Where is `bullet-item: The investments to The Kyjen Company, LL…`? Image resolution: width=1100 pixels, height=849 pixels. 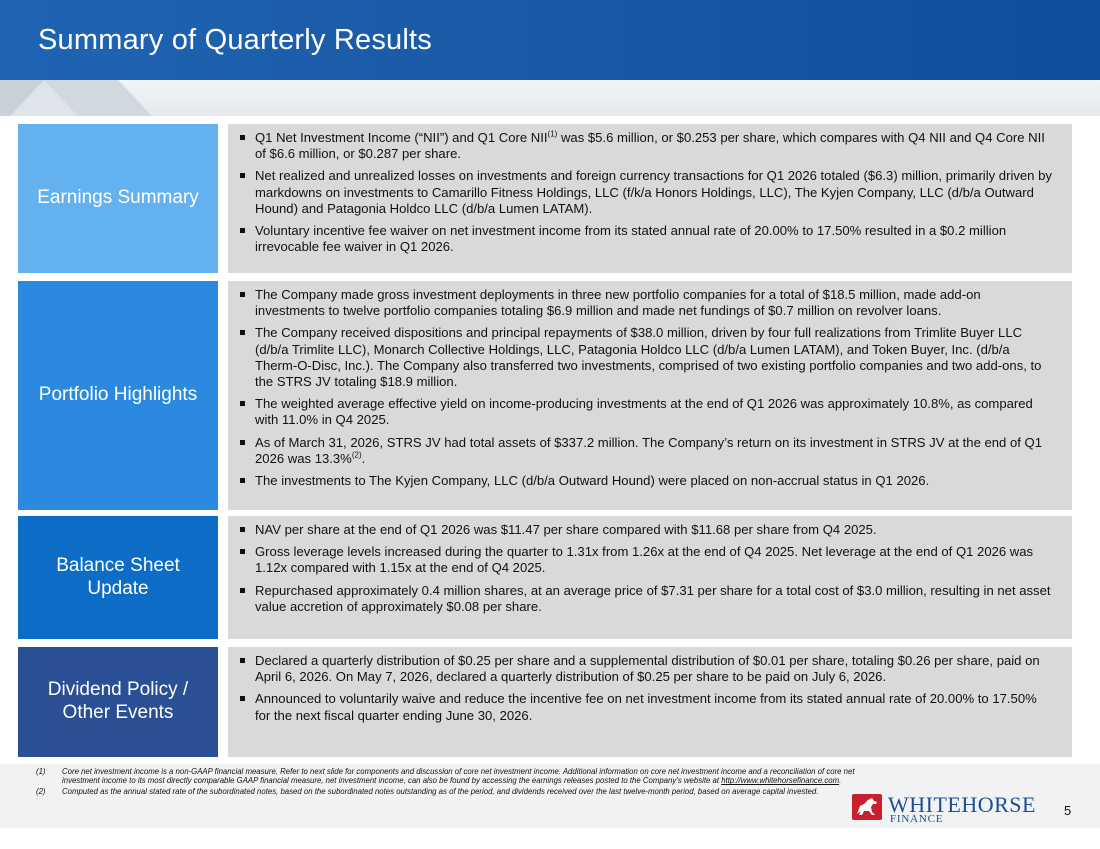
bullet-item: The investments to The Kyjen Company, LL… is located at coordinates (646, 481).